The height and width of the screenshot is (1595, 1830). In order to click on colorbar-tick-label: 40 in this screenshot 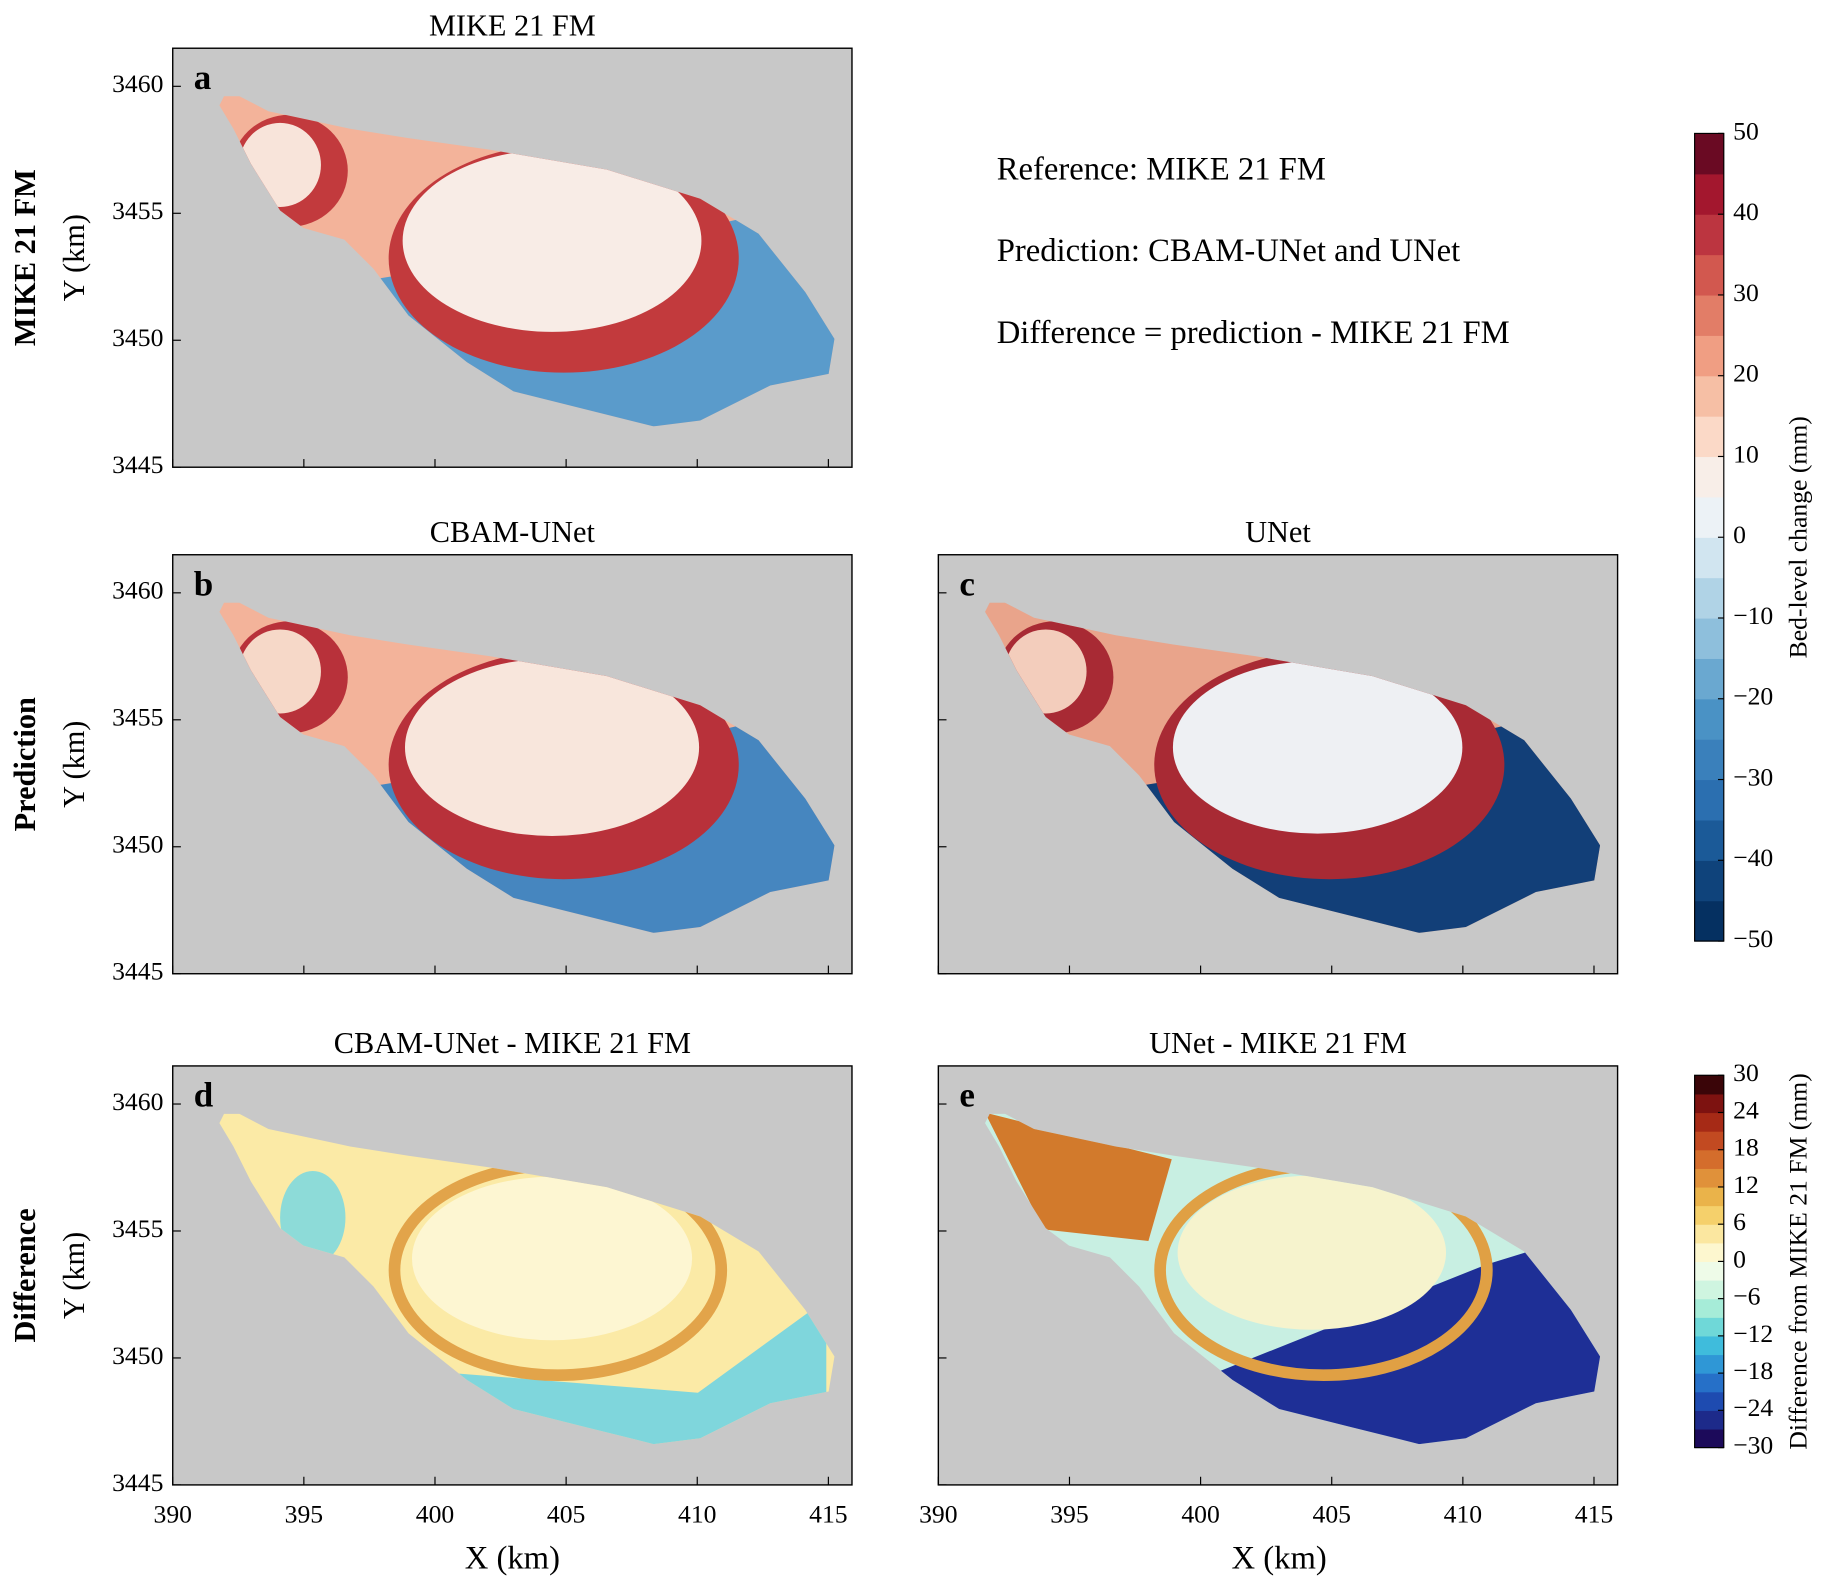, I will do `click(1746, 211)`.